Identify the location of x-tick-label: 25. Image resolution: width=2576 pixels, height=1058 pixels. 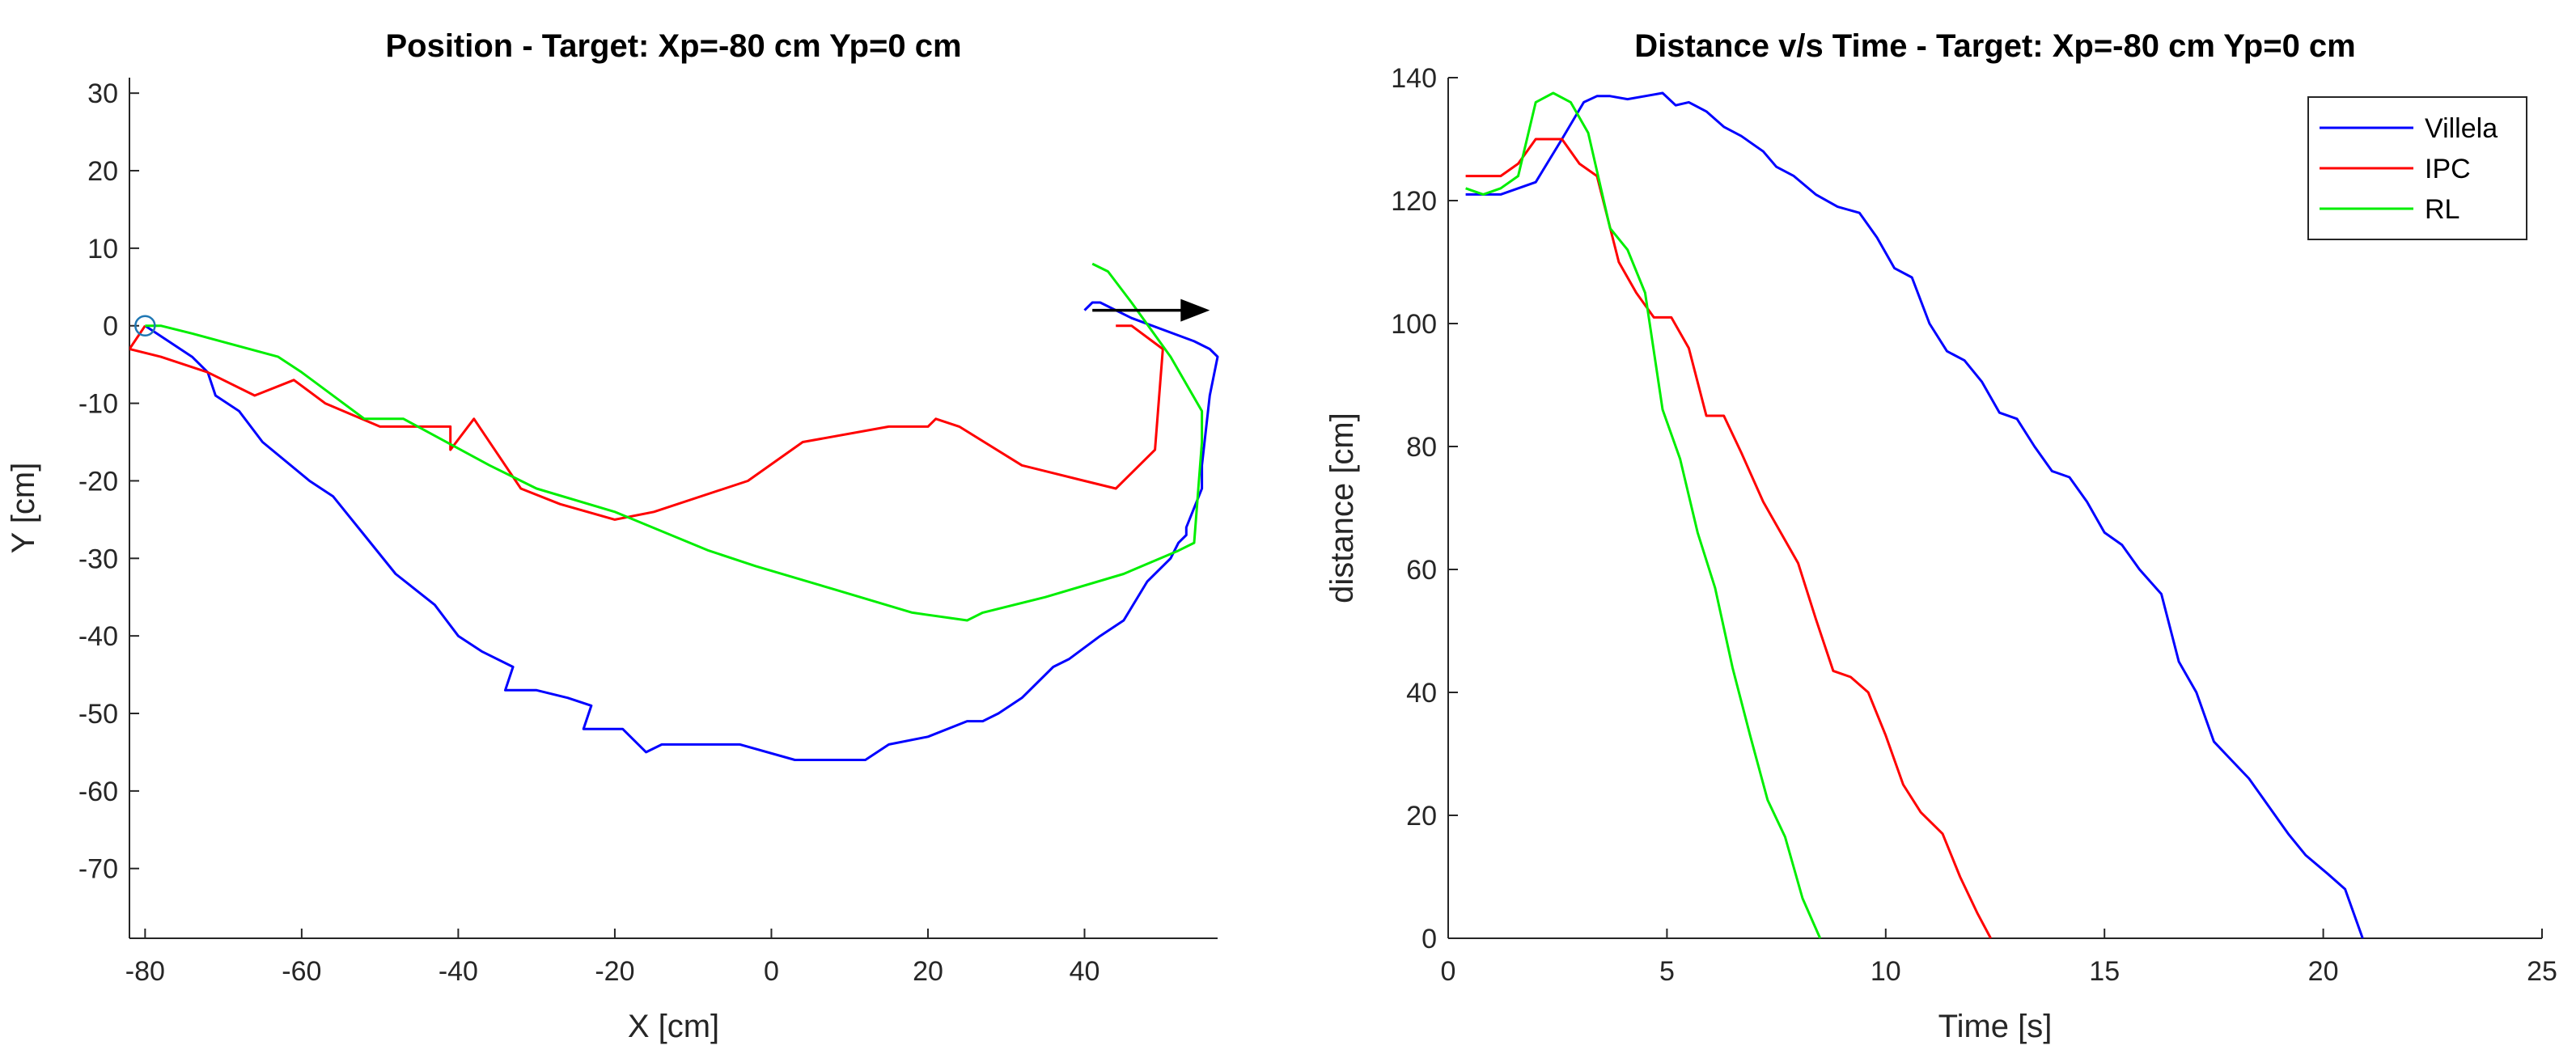
(2542, 971).